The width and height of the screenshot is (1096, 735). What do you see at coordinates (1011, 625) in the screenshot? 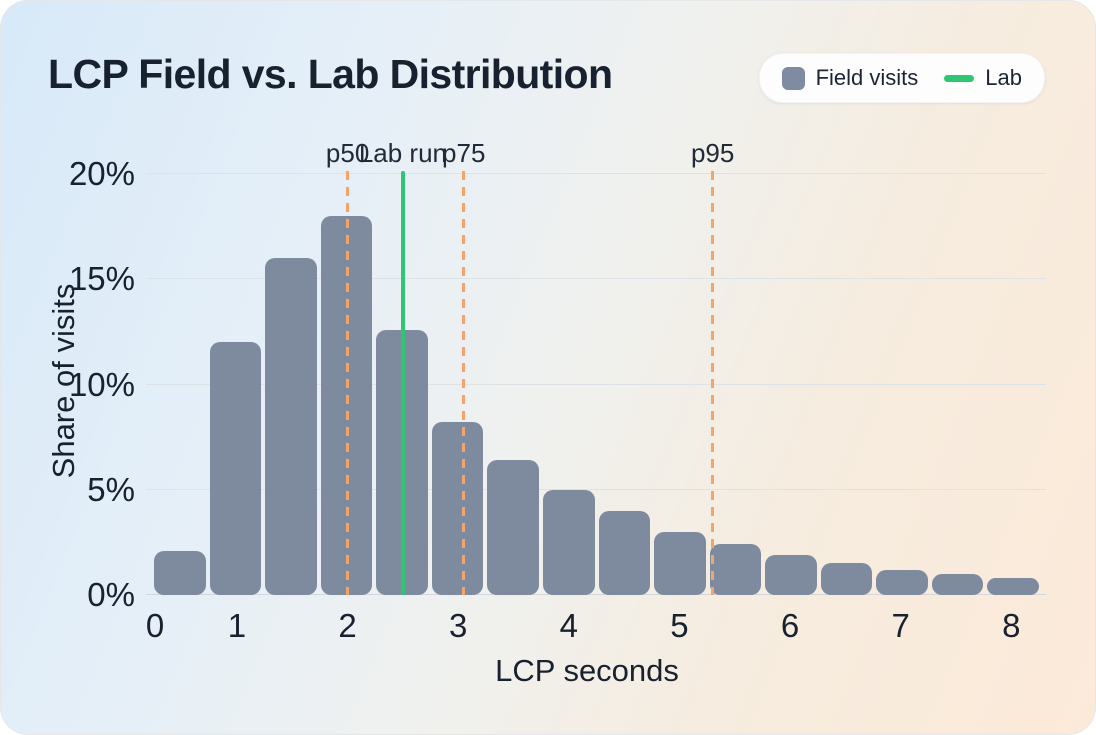
I see `x-tick-8: 8` at bounding box center [1011, 625].